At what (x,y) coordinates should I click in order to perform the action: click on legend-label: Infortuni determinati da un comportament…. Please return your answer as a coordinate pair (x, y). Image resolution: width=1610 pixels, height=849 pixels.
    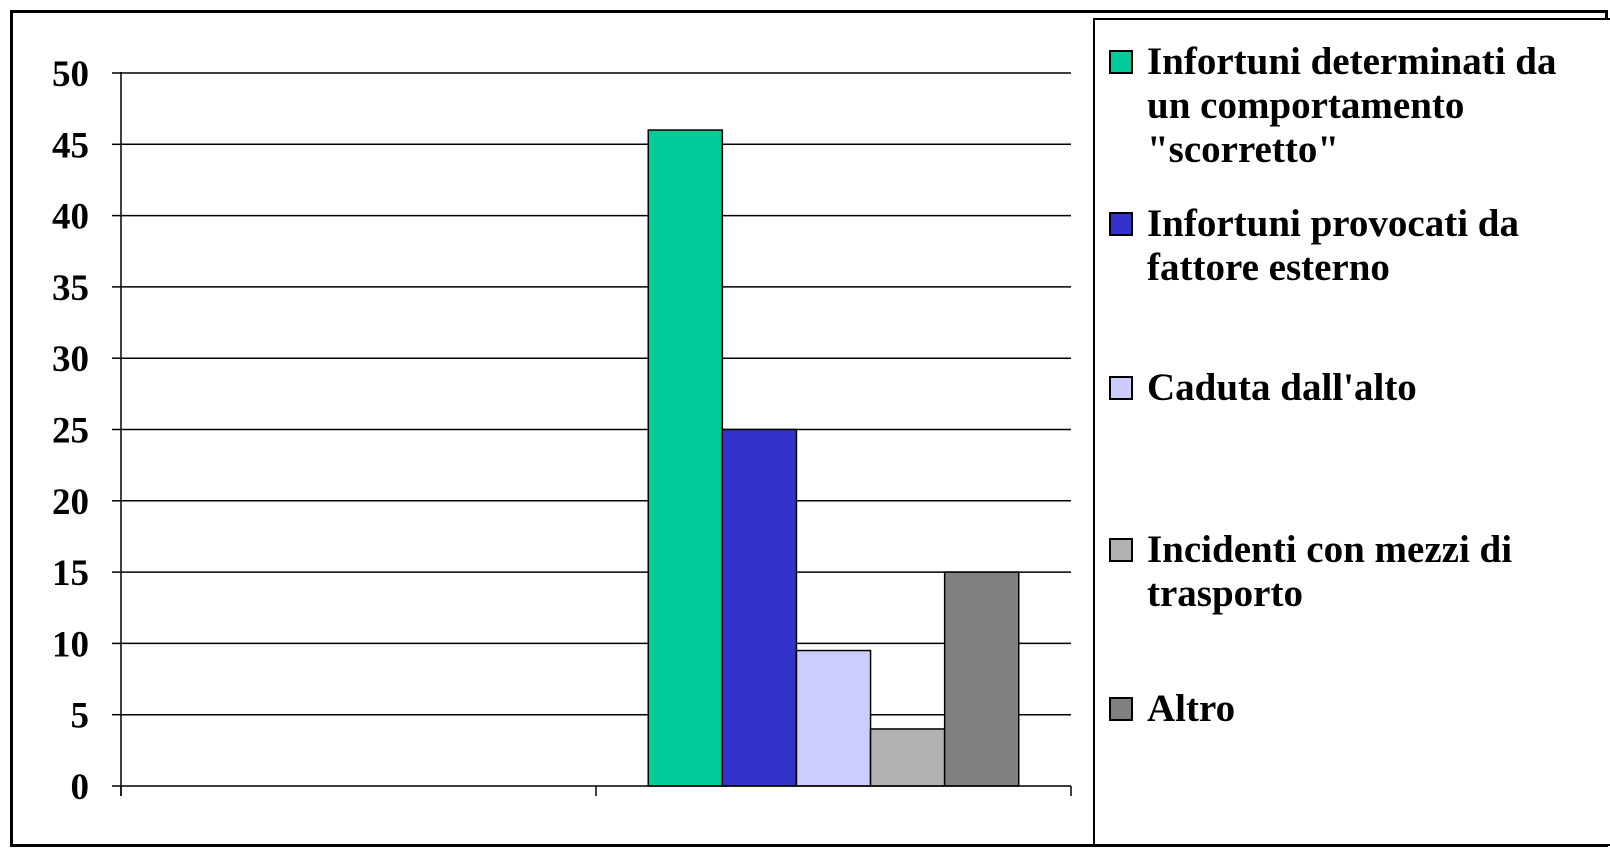
    Looking at the image, I should click on (1352, 105).